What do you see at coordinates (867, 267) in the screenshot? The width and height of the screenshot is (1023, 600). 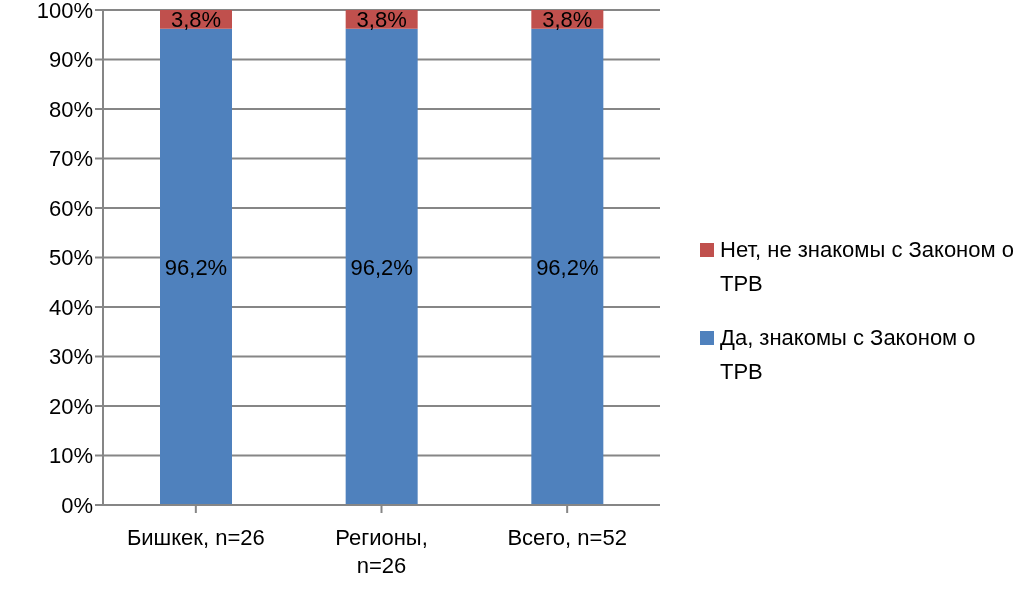 I see `legend-label: Нет, не знакомы с Законом о ТРВ` at bounding box center [867, 267].